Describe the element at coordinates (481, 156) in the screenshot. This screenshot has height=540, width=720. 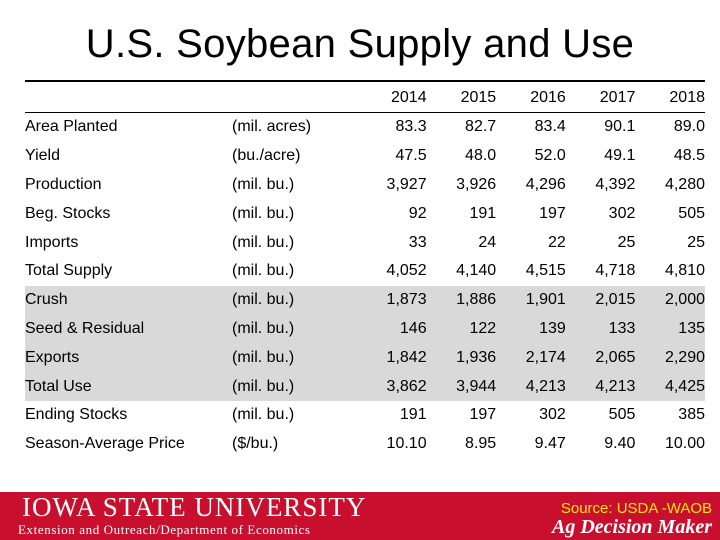
I see `value-cell: 48.0` at that location.